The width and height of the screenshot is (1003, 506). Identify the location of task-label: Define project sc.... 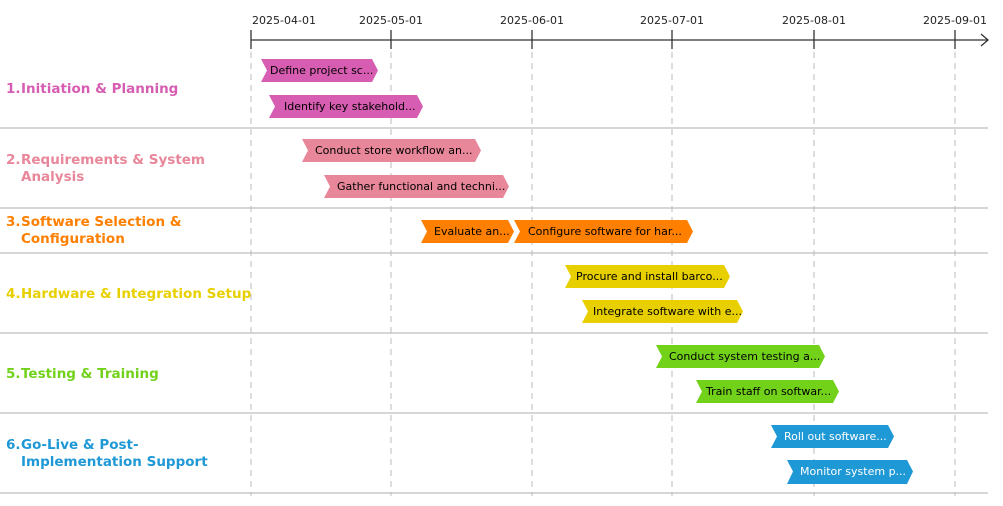
(322, 70).